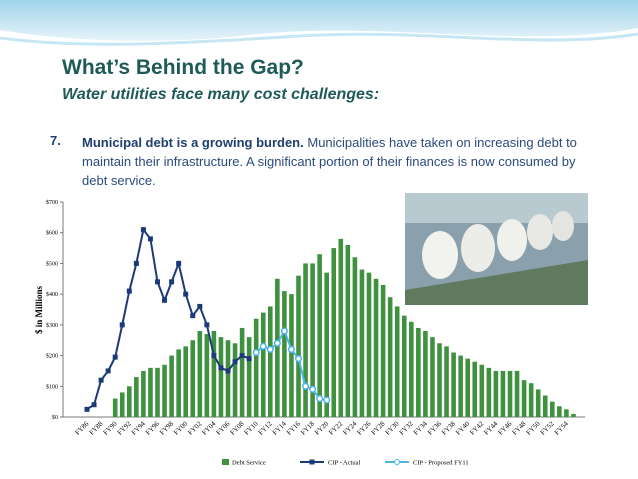 This screenshot has width=638, height=479. What do you see at coordinates (138, 427) in the screenshot?
I see `x-tick-label: FY94` at bounding box center [138, 427].